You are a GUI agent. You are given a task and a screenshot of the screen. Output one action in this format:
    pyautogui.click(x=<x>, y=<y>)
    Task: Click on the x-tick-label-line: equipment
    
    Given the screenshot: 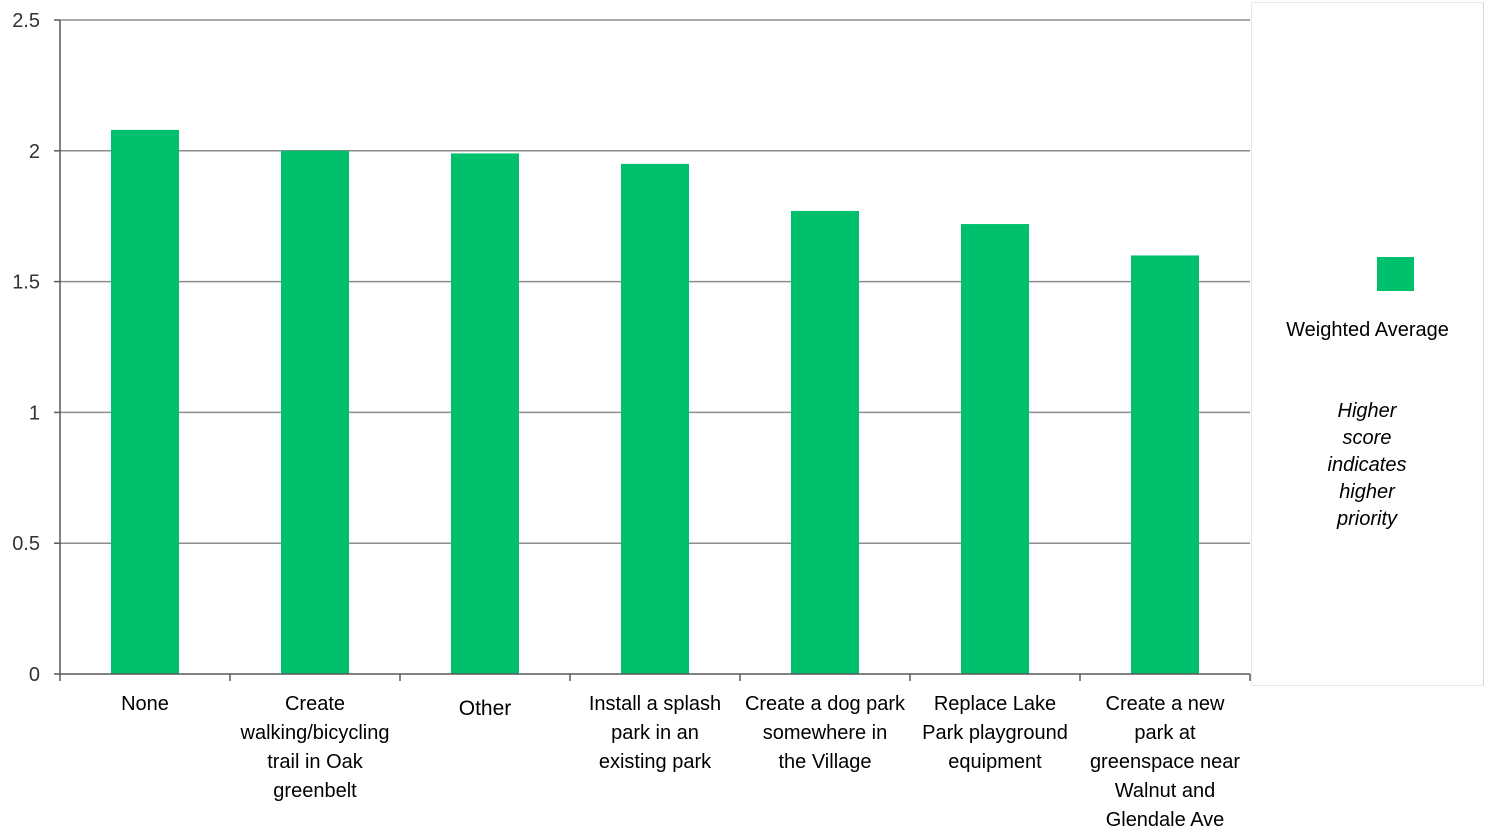 What is the action you would take?
    pyautogui.click(x=995, y=762)
    